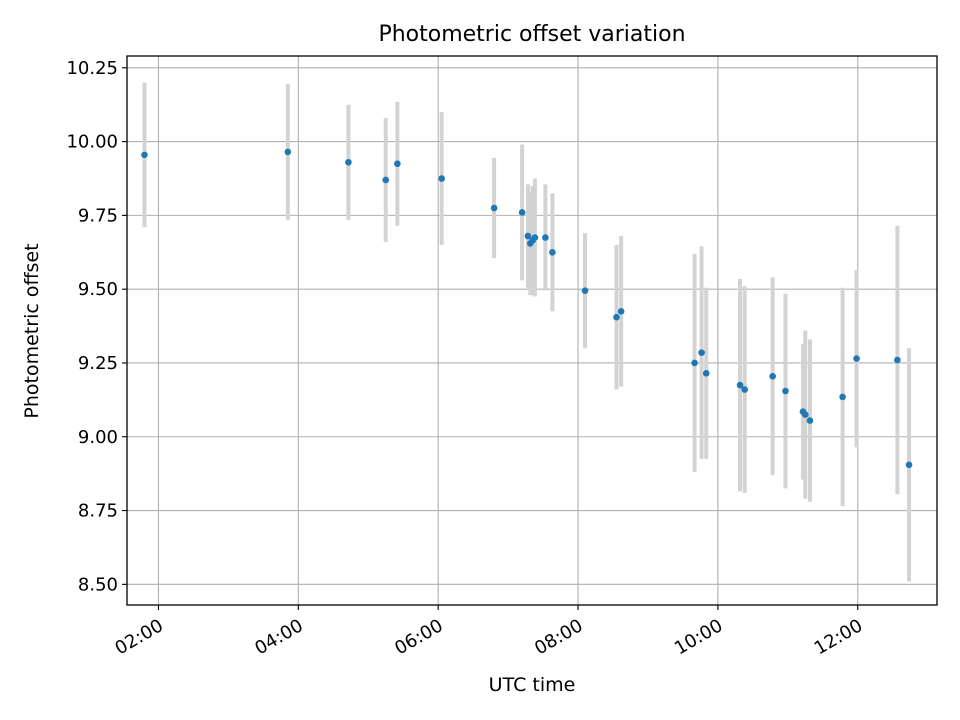 The image size is (960, 720). What do you see at coordinates (32, 331) in the screenshot?
I see `y-axis-label: Photometric offset` at bounding box center [32, 331].